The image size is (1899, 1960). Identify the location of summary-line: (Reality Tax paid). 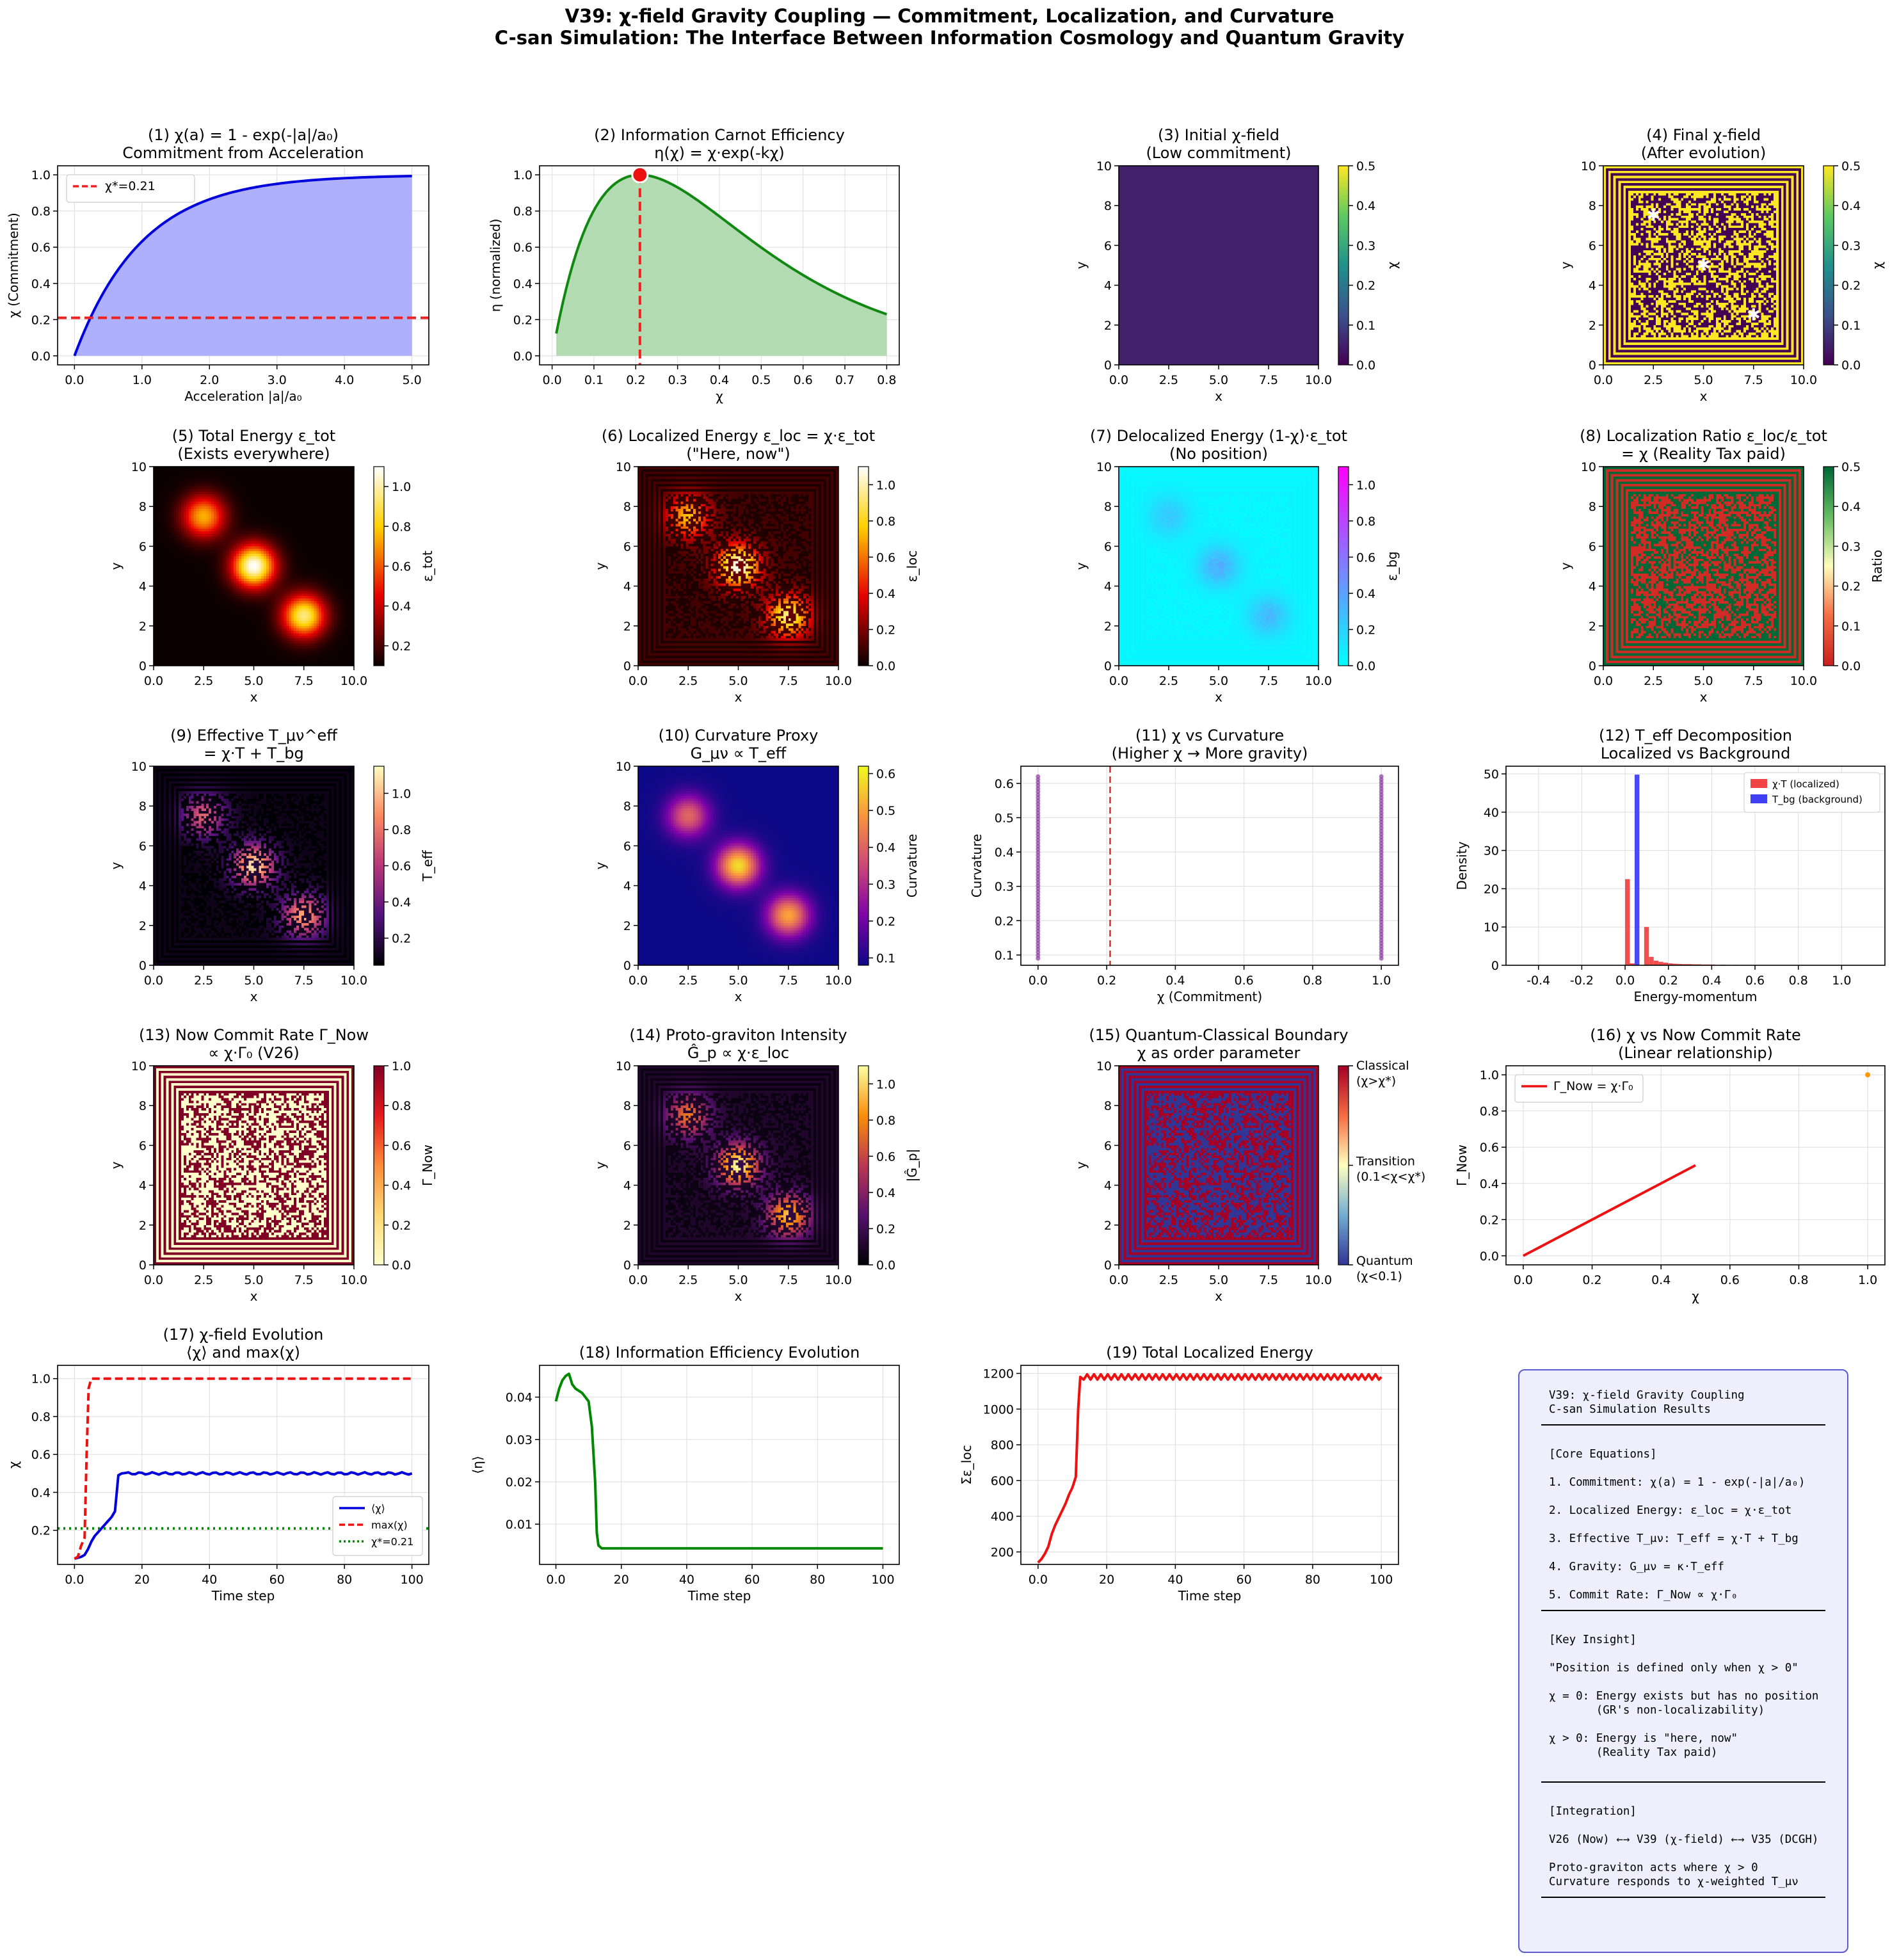
(1634, 1752).